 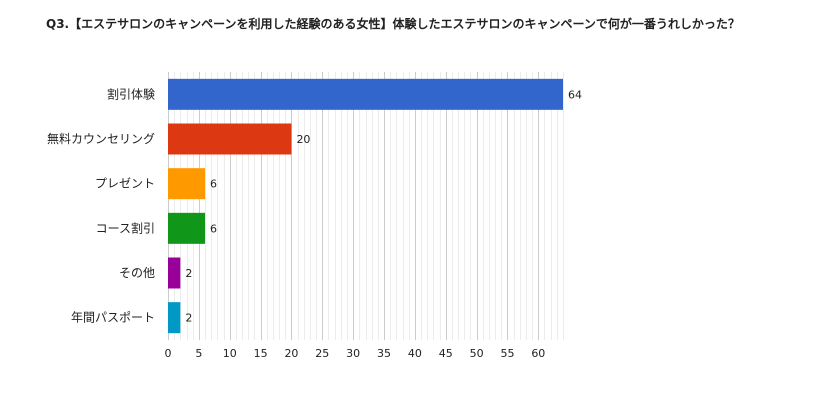 I want to click on x-tick-label: 55, so click(x=507, y=353).